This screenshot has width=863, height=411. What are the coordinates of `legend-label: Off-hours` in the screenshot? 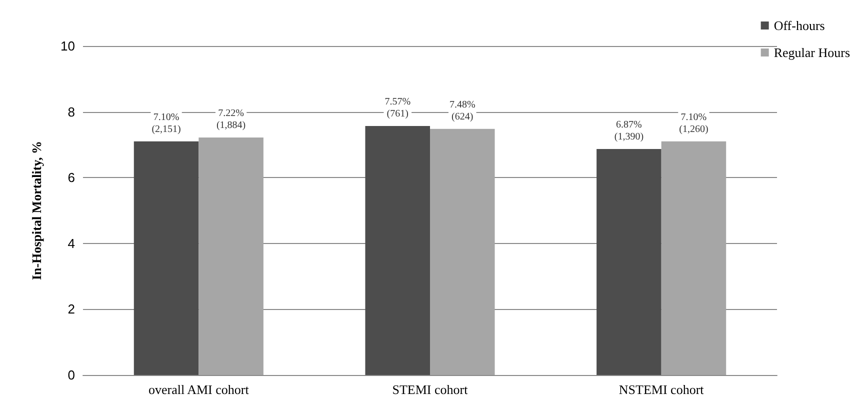 It's located at (799, 25).